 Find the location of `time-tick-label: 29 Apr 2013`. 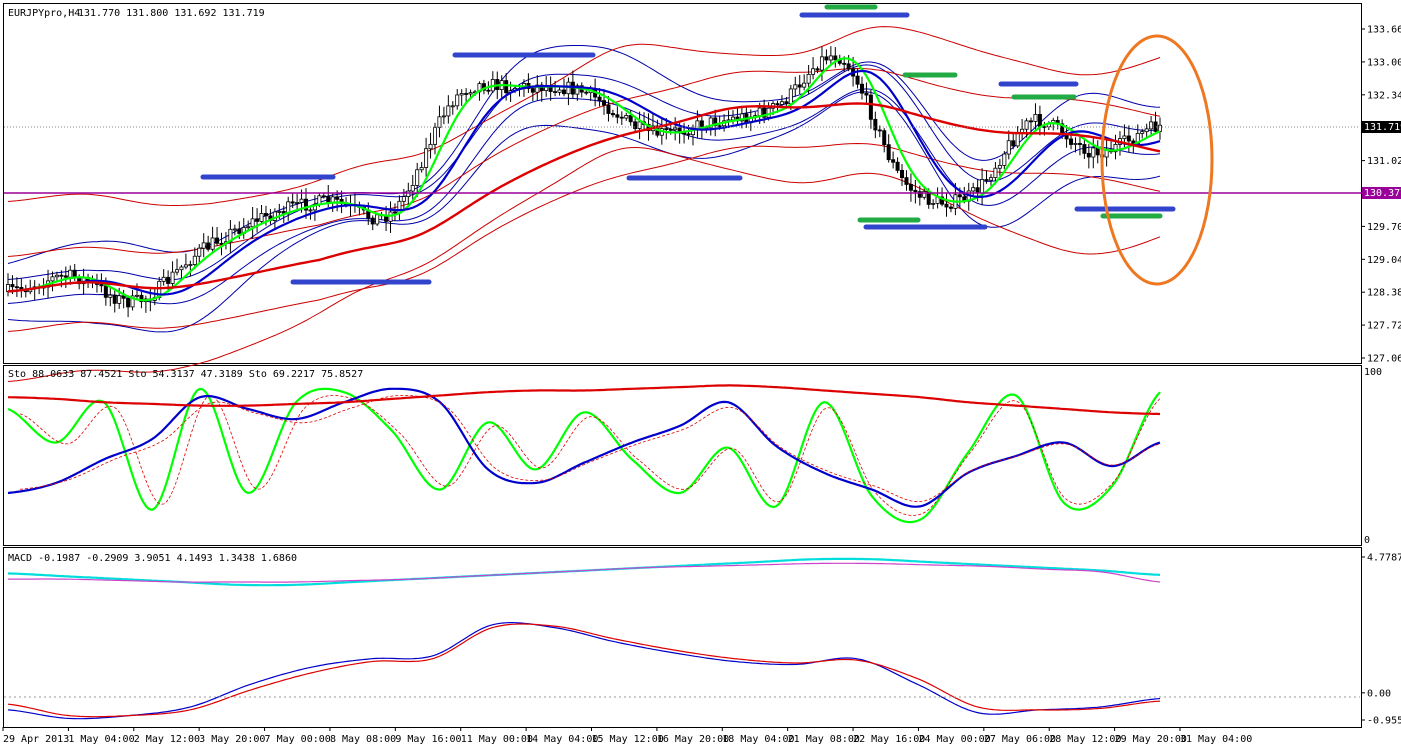

time-tick-label: 29 Apr 2013 is located at coordinates (36, 739).